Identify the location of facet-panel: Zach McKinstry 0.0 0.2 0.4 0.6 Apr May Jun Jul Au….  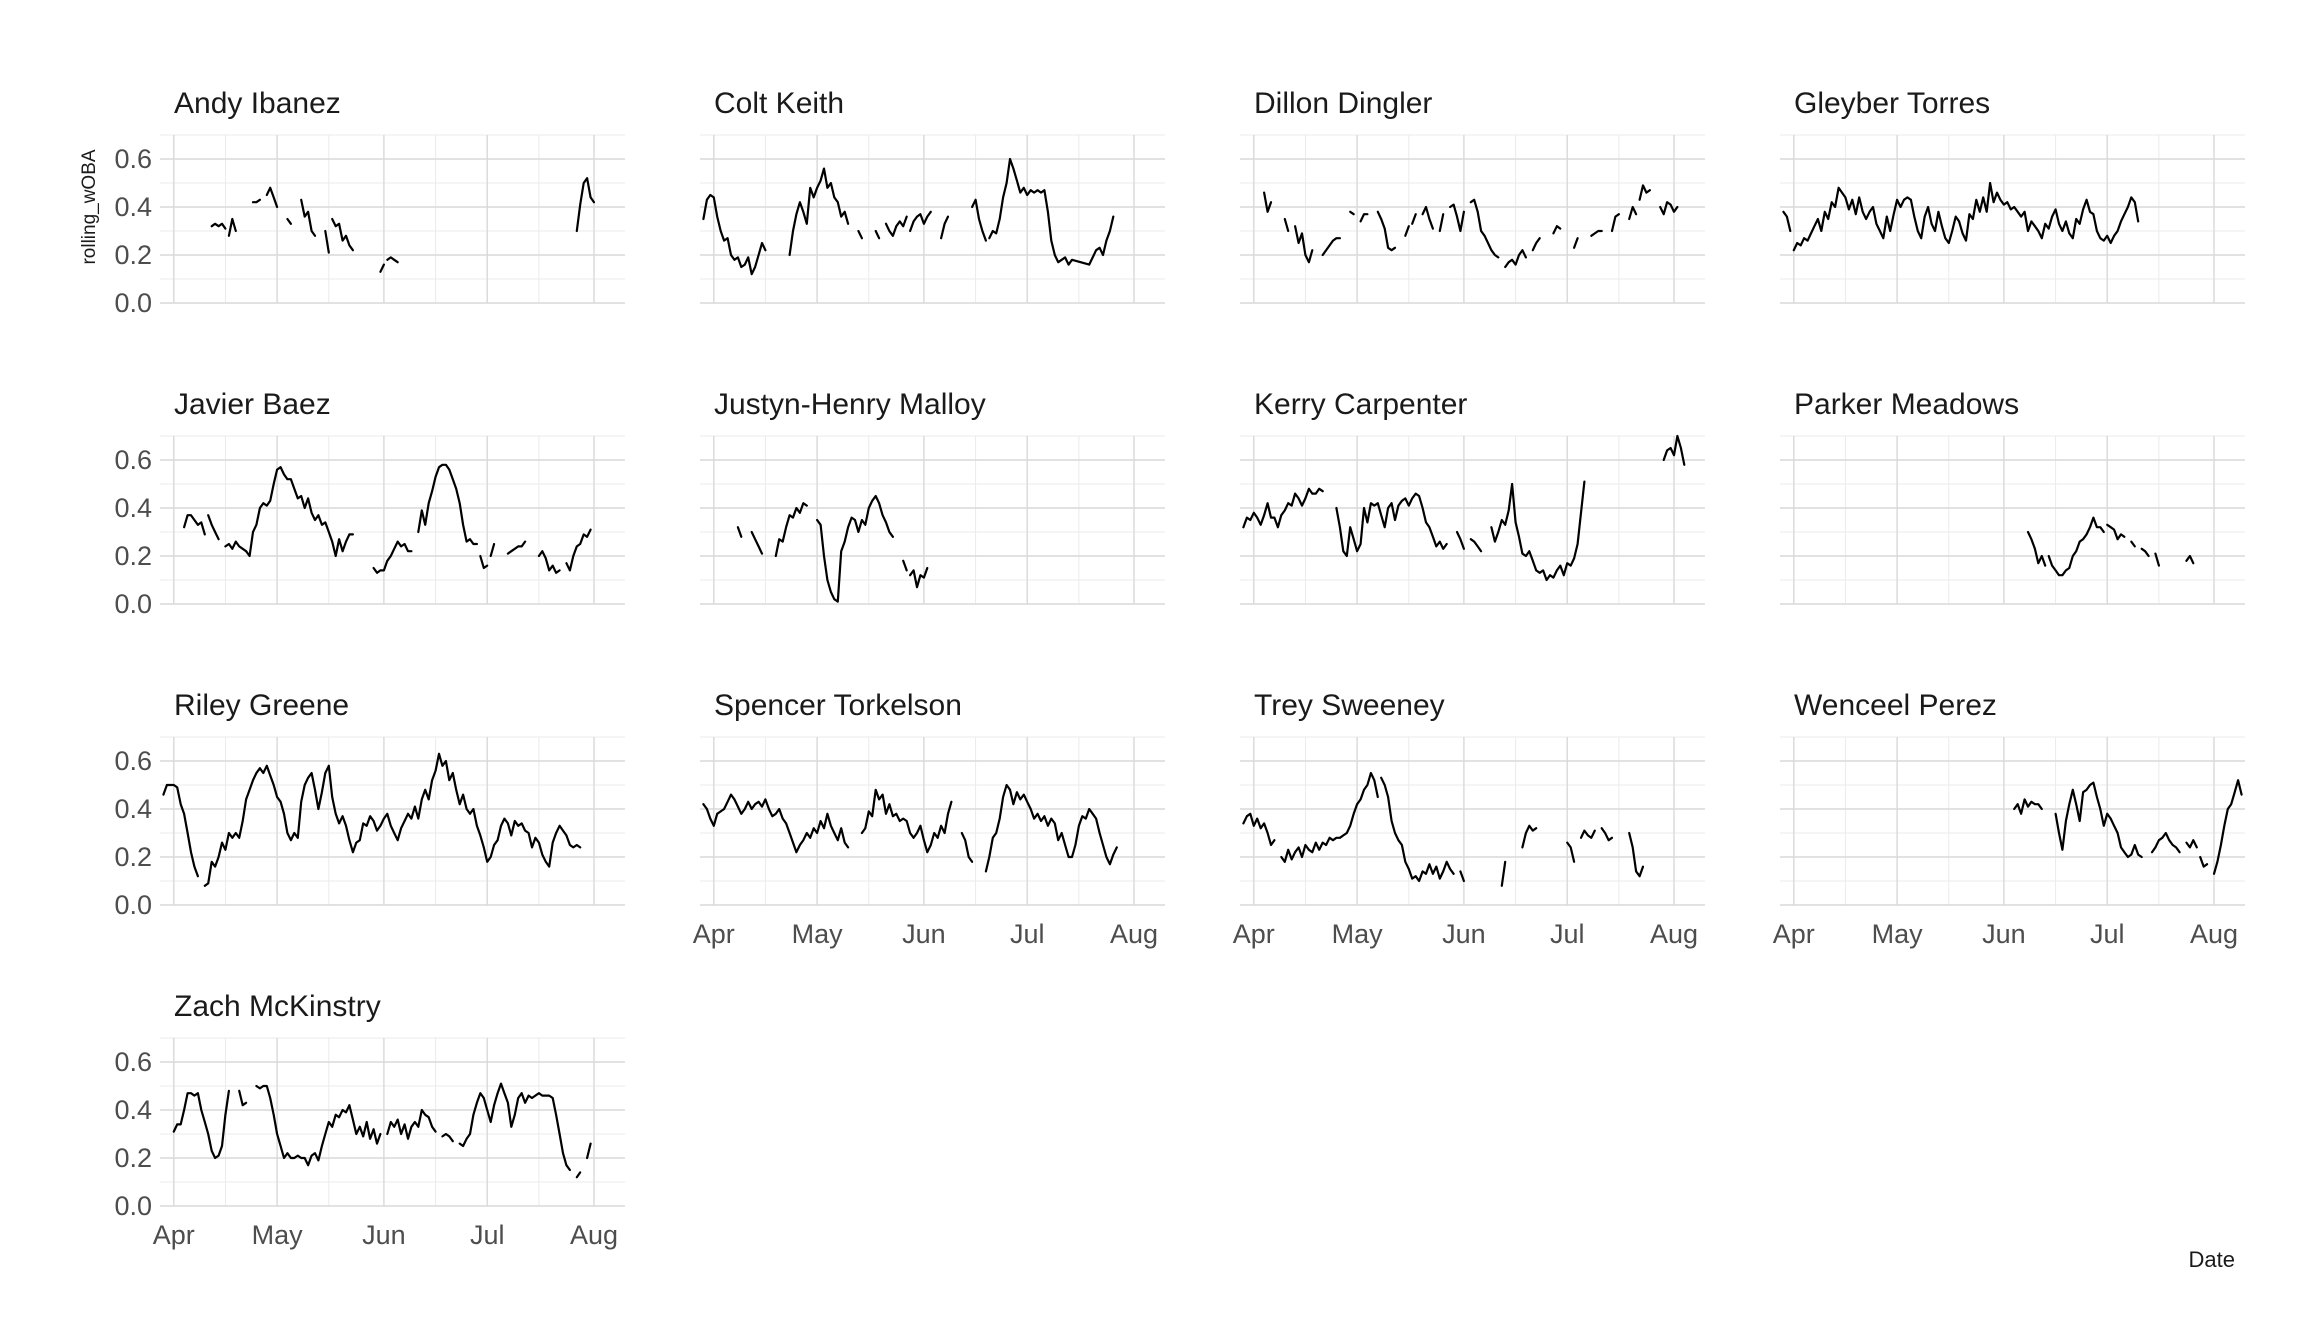
(369, 1120).